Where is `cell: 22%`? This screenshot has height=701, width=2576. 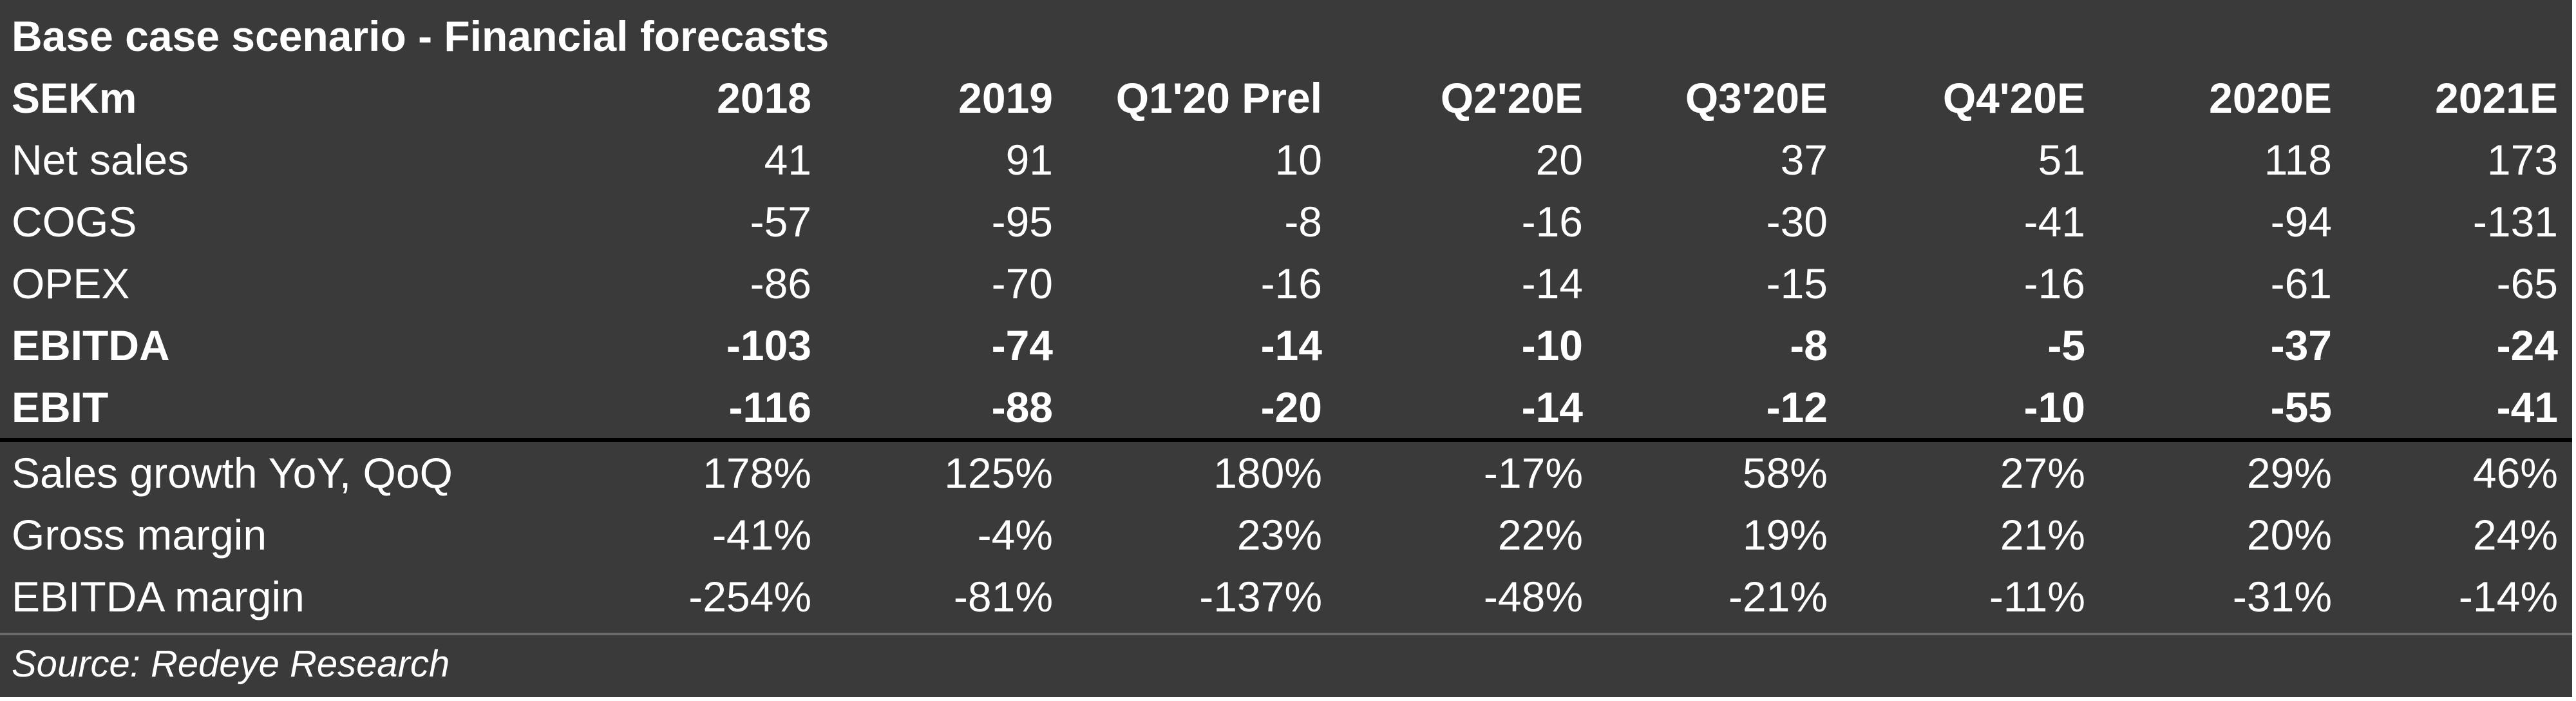 cell: 22% is located at coordinates (1540, 535).